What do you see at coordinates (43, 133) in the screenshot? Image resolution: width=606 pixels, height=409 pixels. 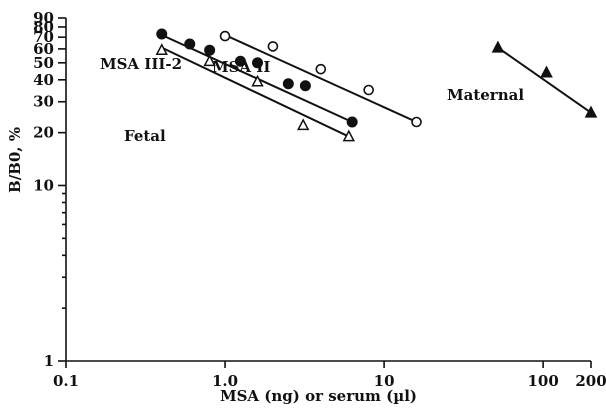 I see `y-tick-label: 20` at bounding box center [43, 133].